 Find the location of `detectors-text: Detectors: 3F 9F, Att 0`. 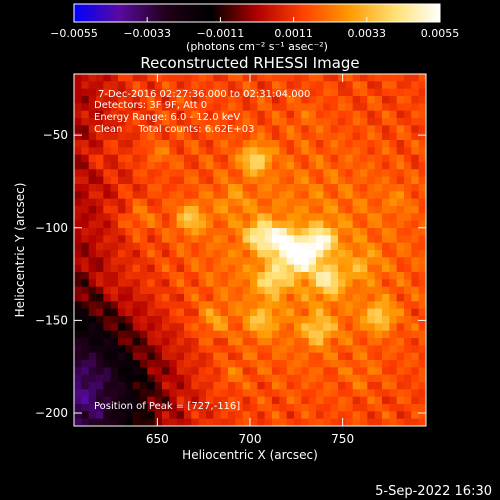

detectors-text: Detectors: 3F 9F, Att 0 is located at coordinates (150, 105).